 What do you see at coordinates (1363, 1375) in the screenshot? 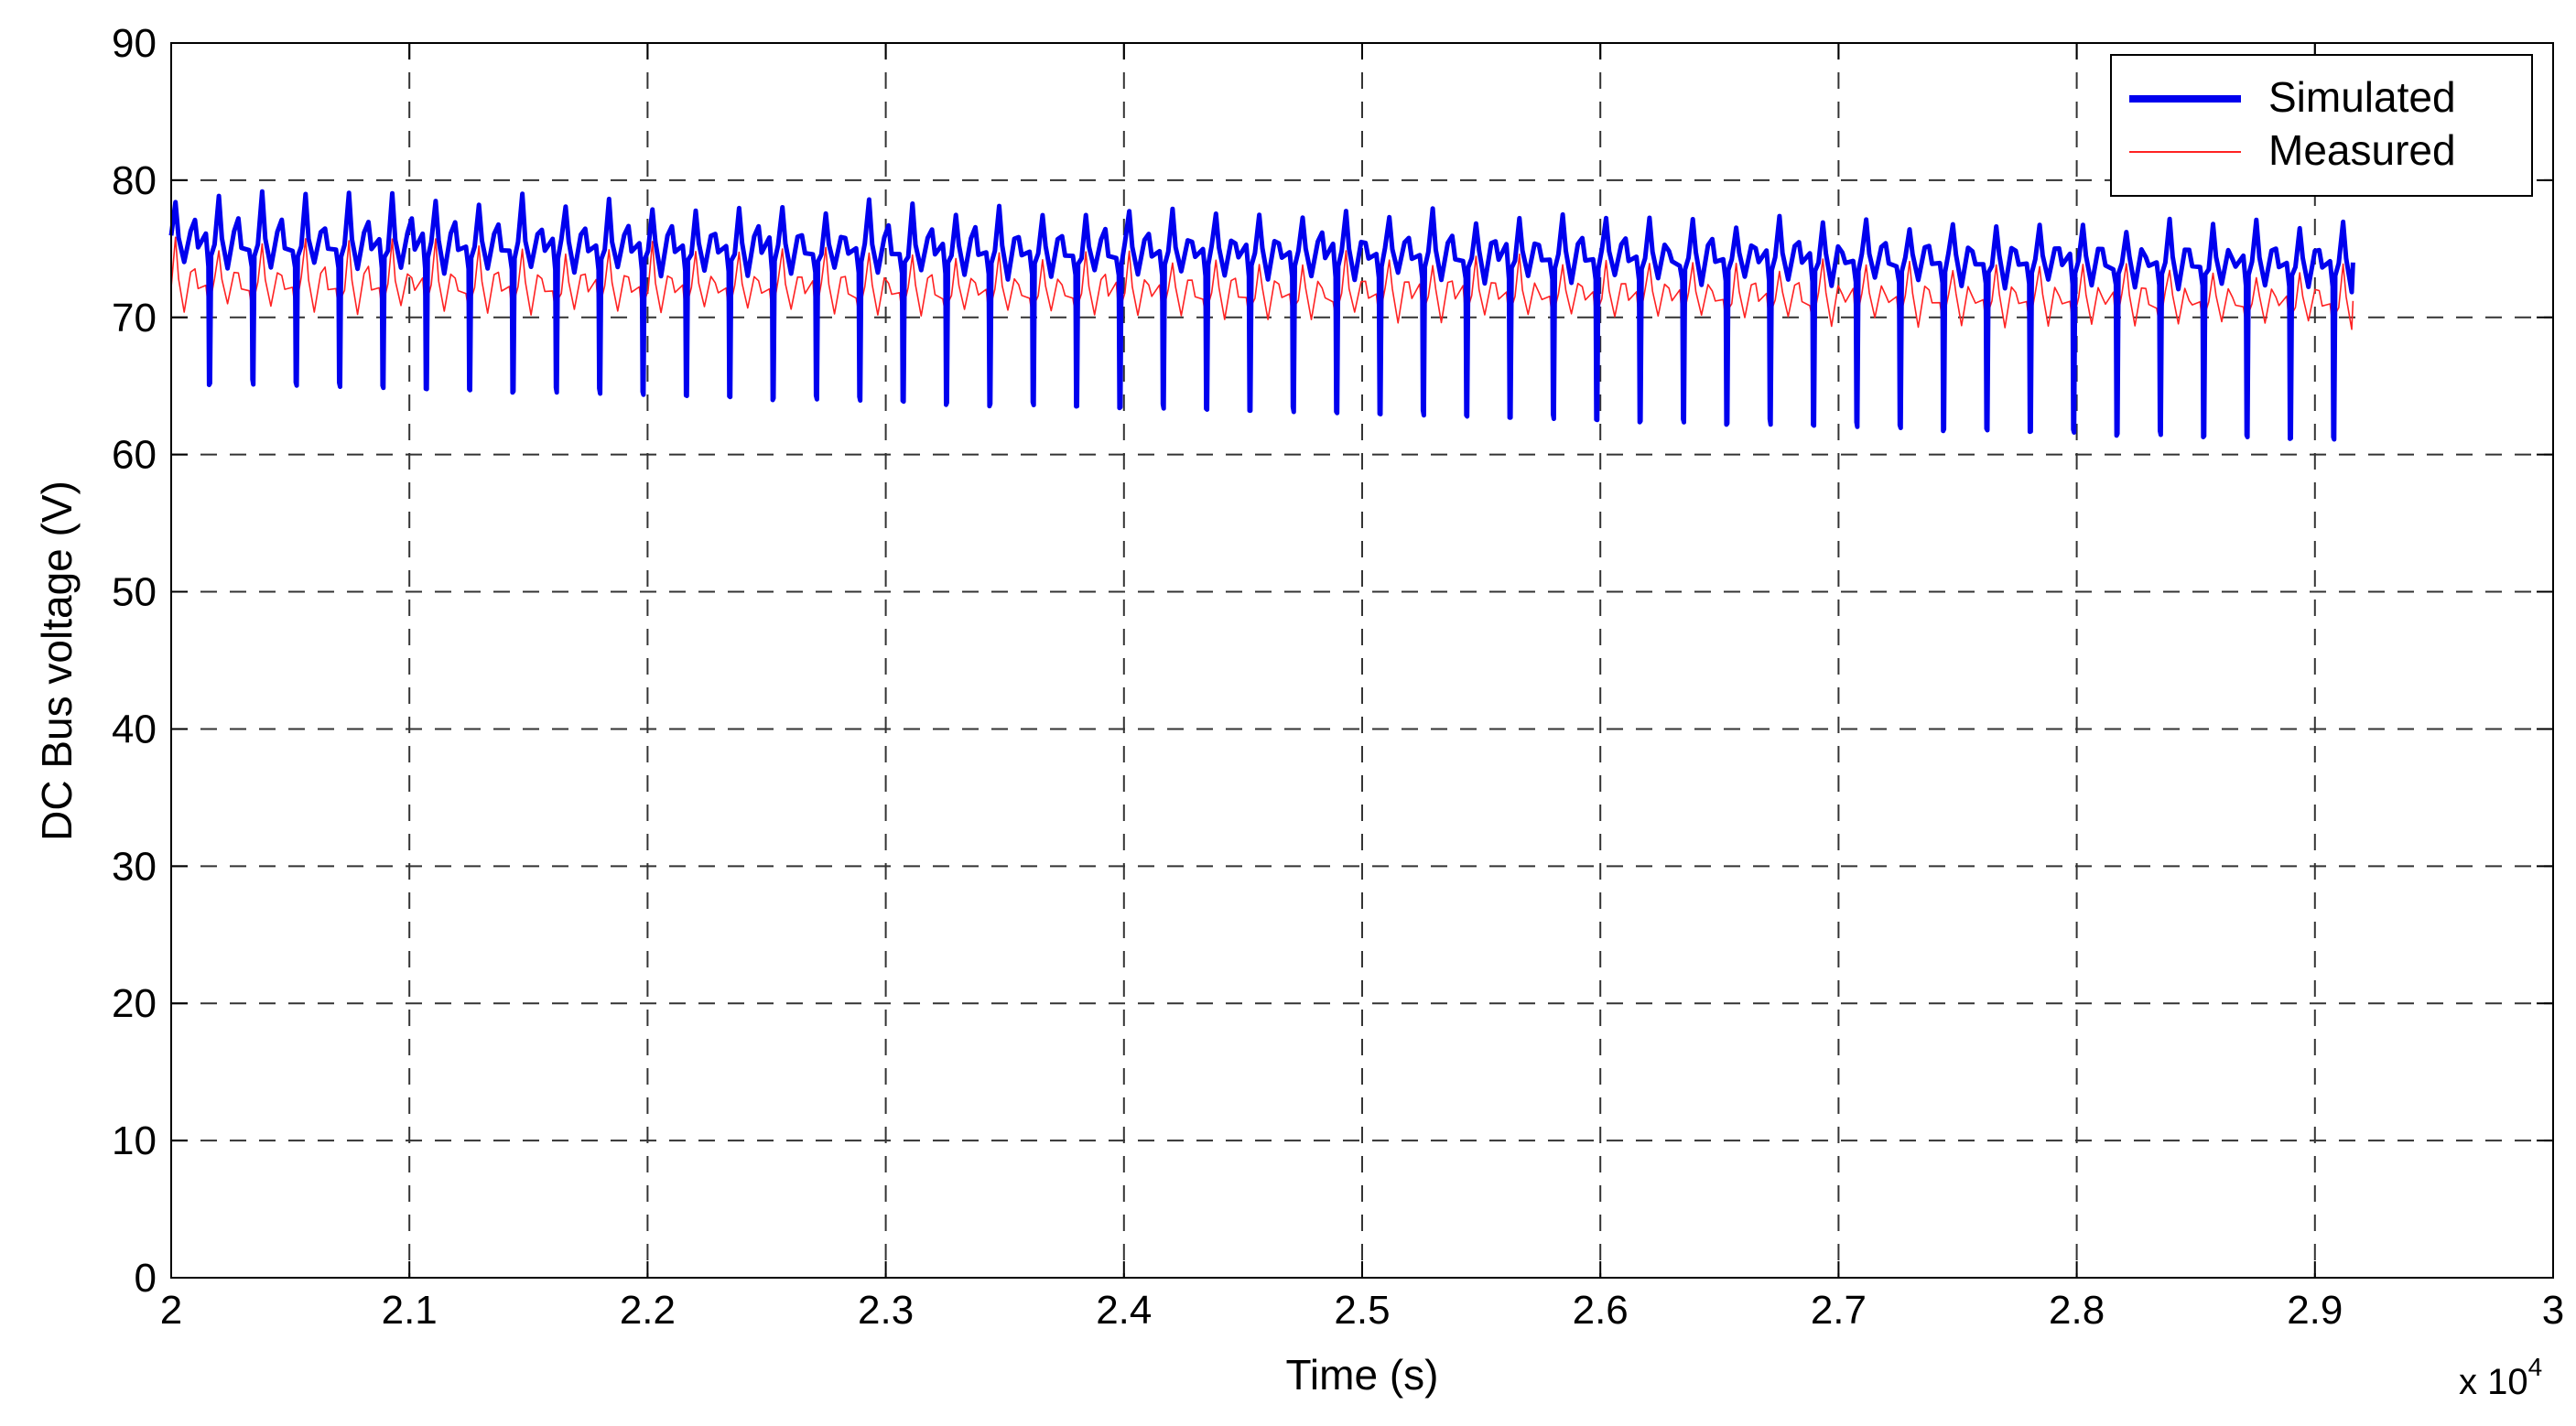
I see `x-axis-label: Time (s)` at bounding box center [1363, 1375].